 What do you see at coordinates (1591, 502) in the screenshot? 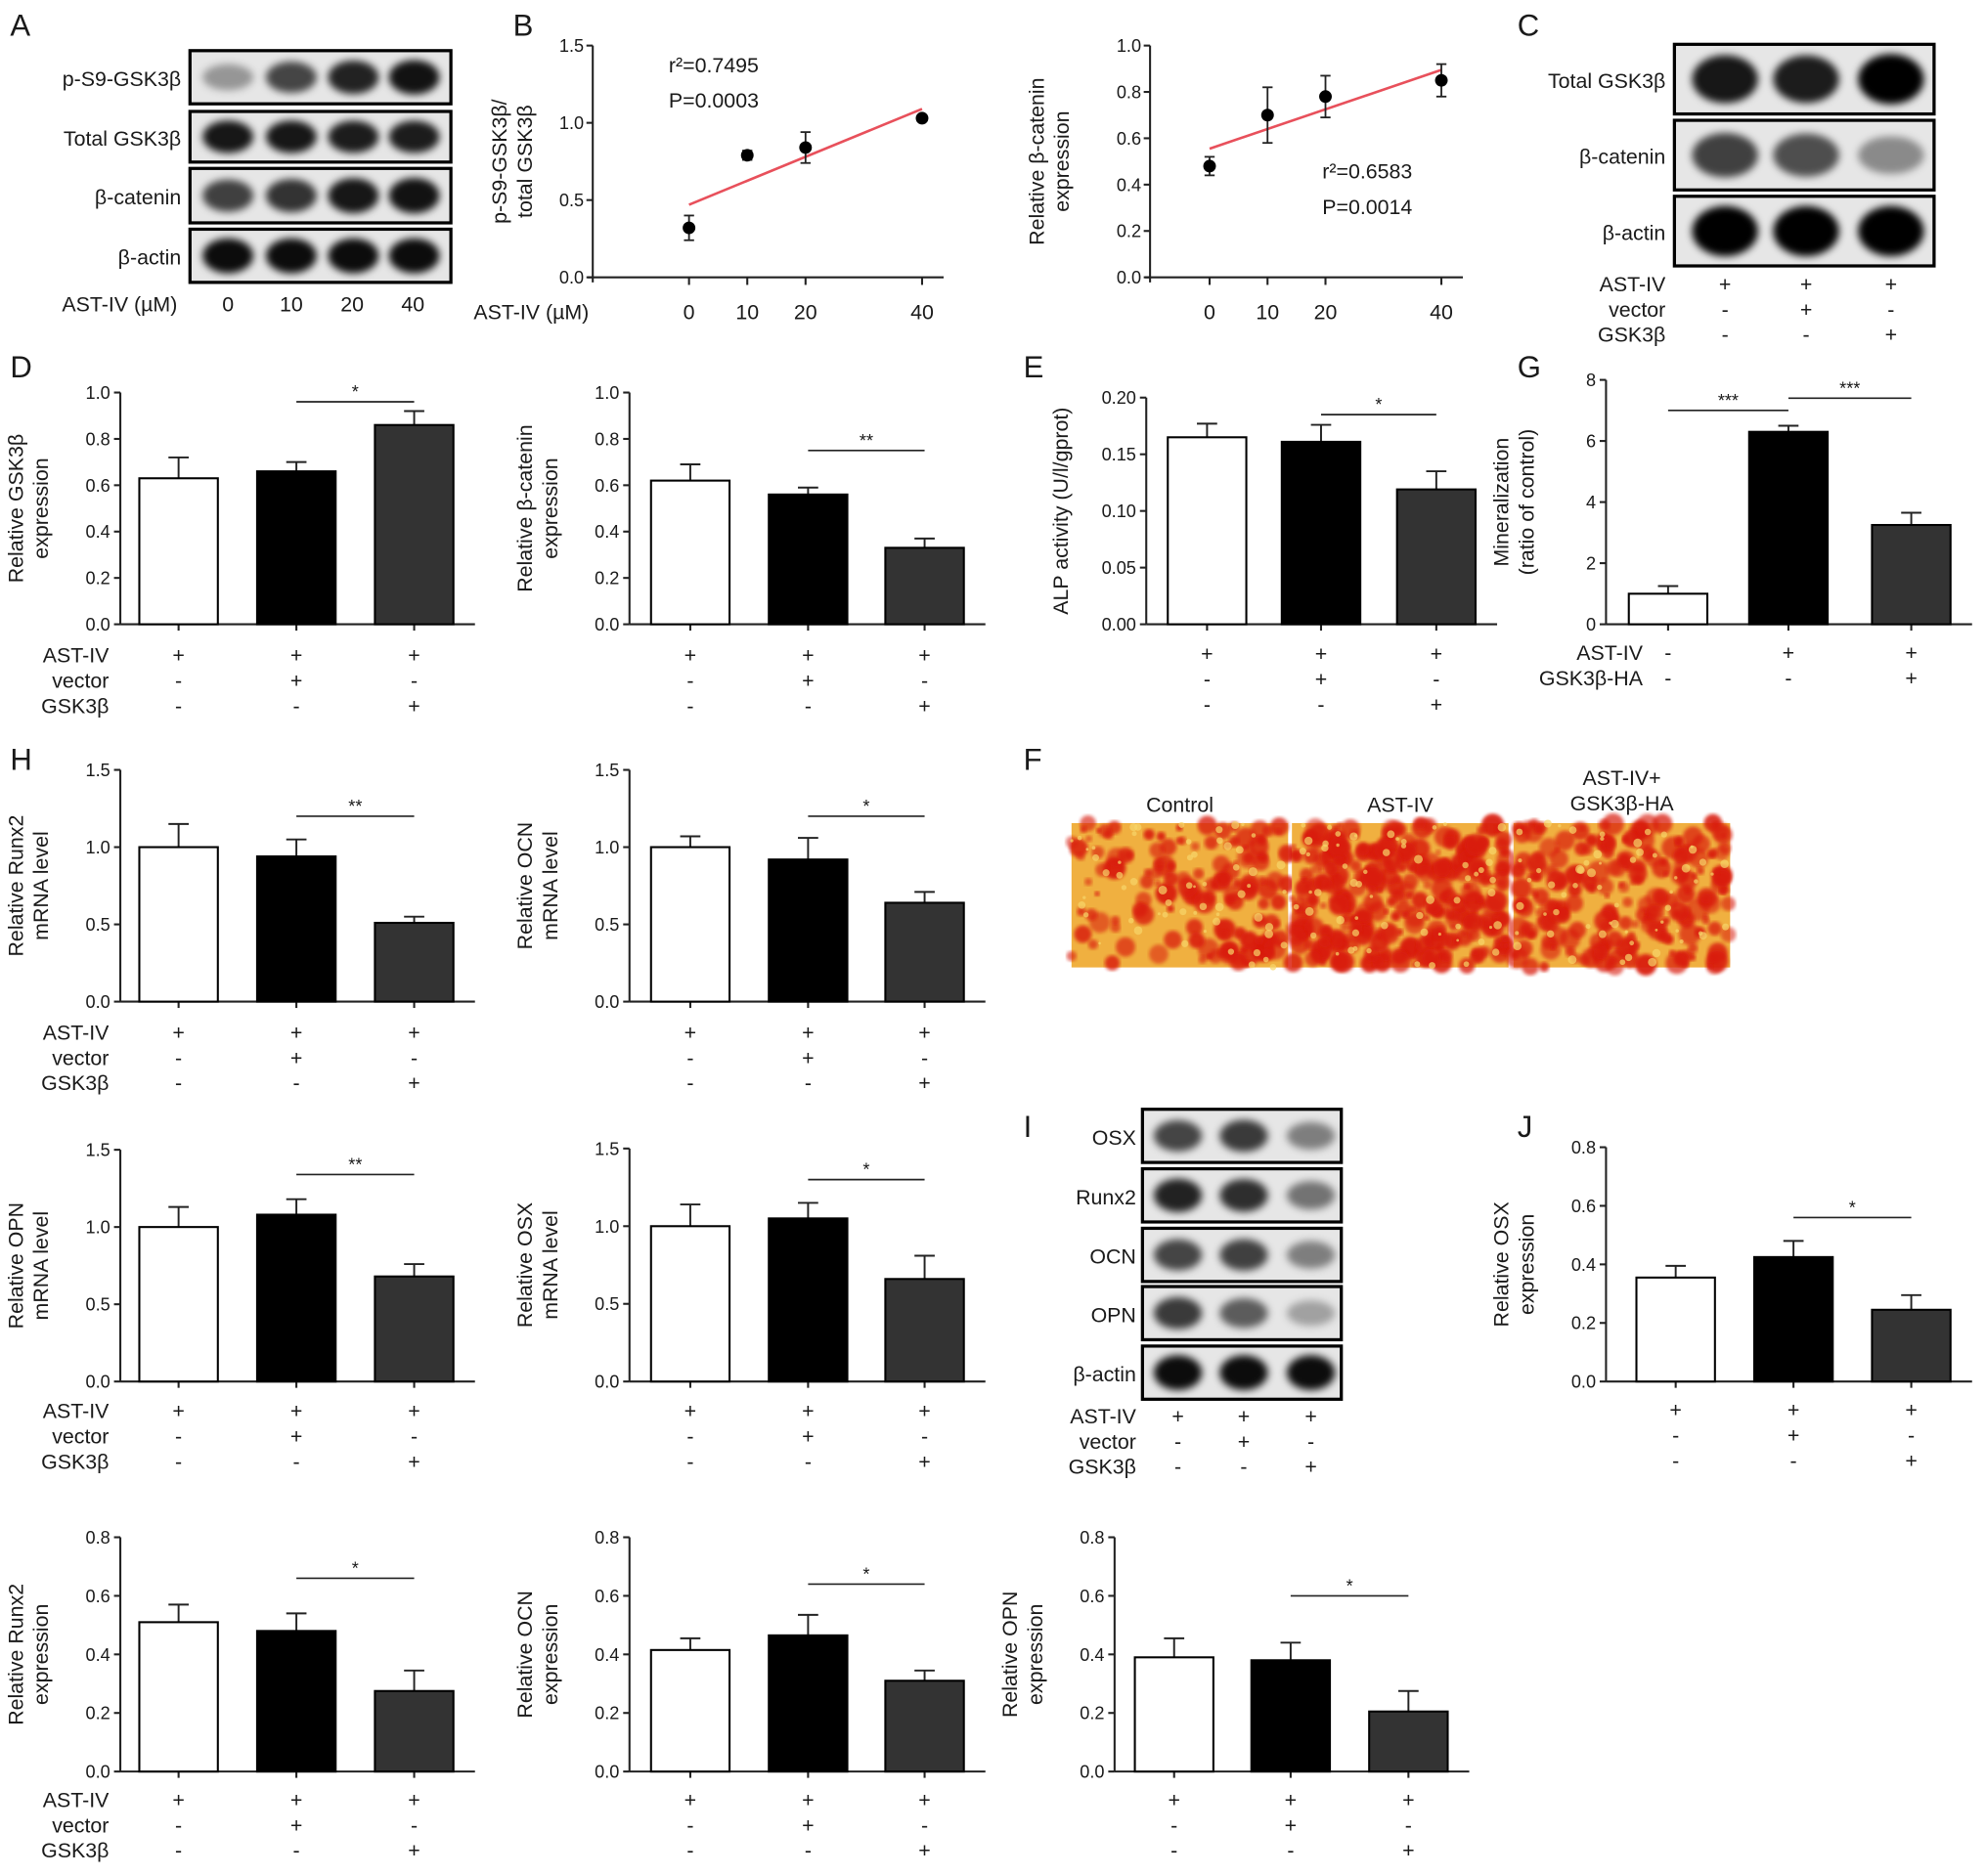
I see `y-tick-label: 4` at bounding box center [1591, 502].